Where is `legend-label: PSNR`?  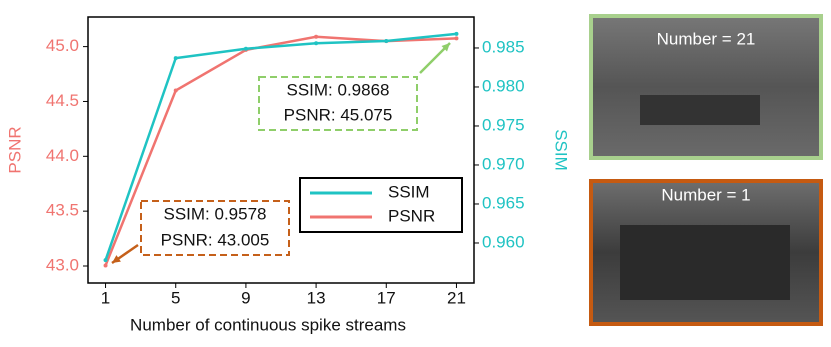 legend-label: PSNR is located at coordinates (411, 215).